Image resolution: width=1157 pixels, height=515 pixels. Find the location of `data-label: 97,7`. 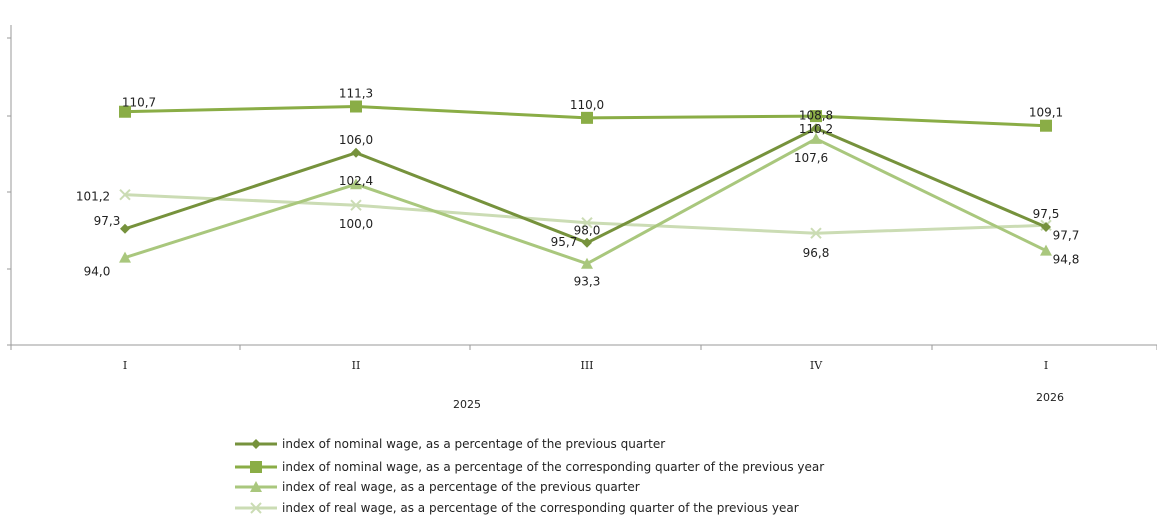

data-label: 97,7 is located at coordinates (1066, 235).